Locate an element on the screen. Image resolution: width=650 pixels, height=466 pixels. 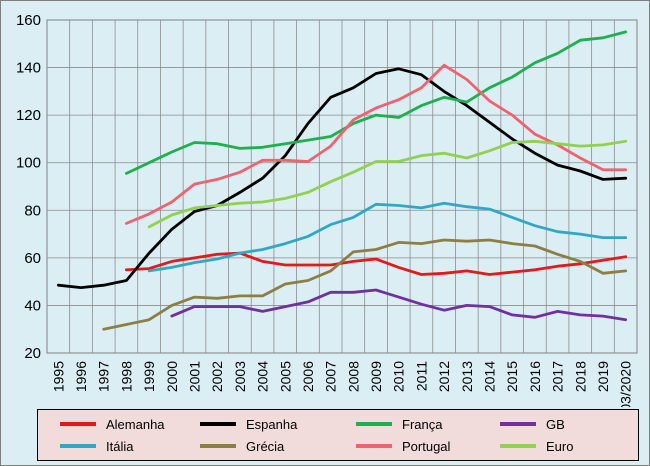
legend-item-alemanha: Alemanha is located at coordinates (112, 424).